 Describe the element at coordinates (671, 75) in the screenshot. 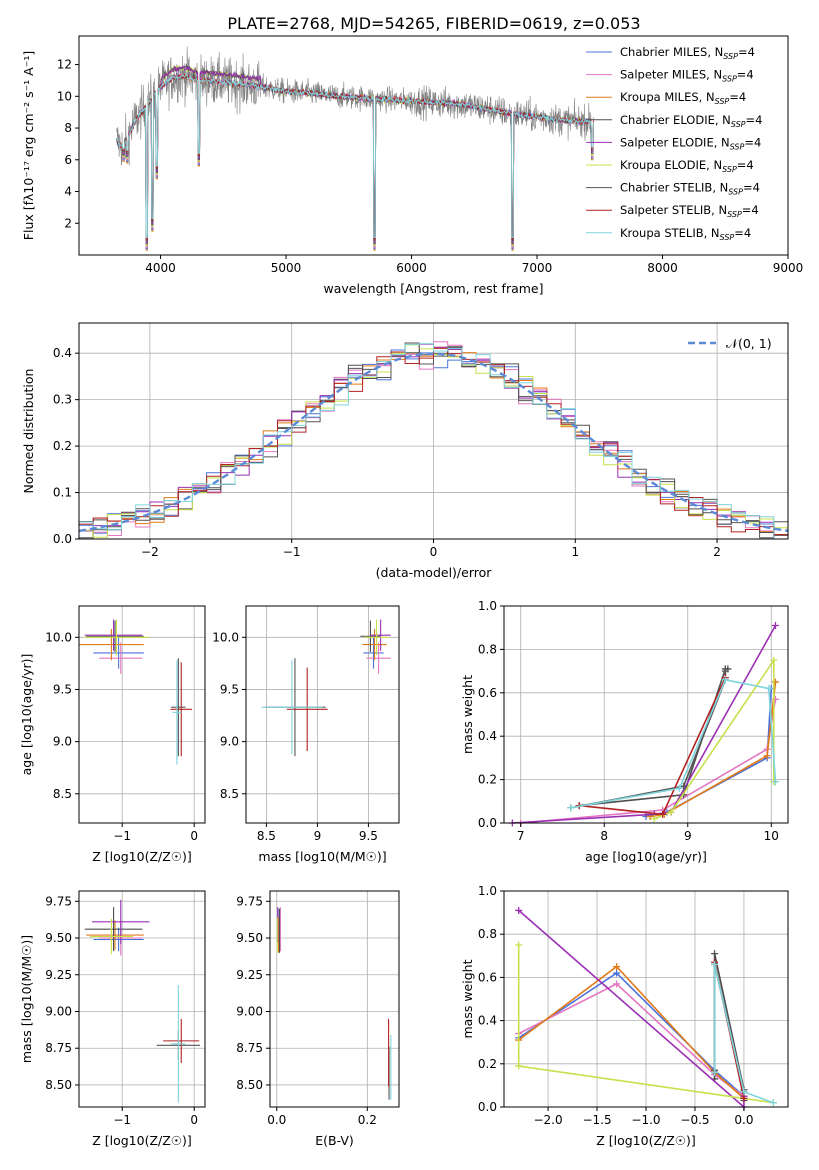

I see `legend-label: Salpeter MILES, N` at that location.